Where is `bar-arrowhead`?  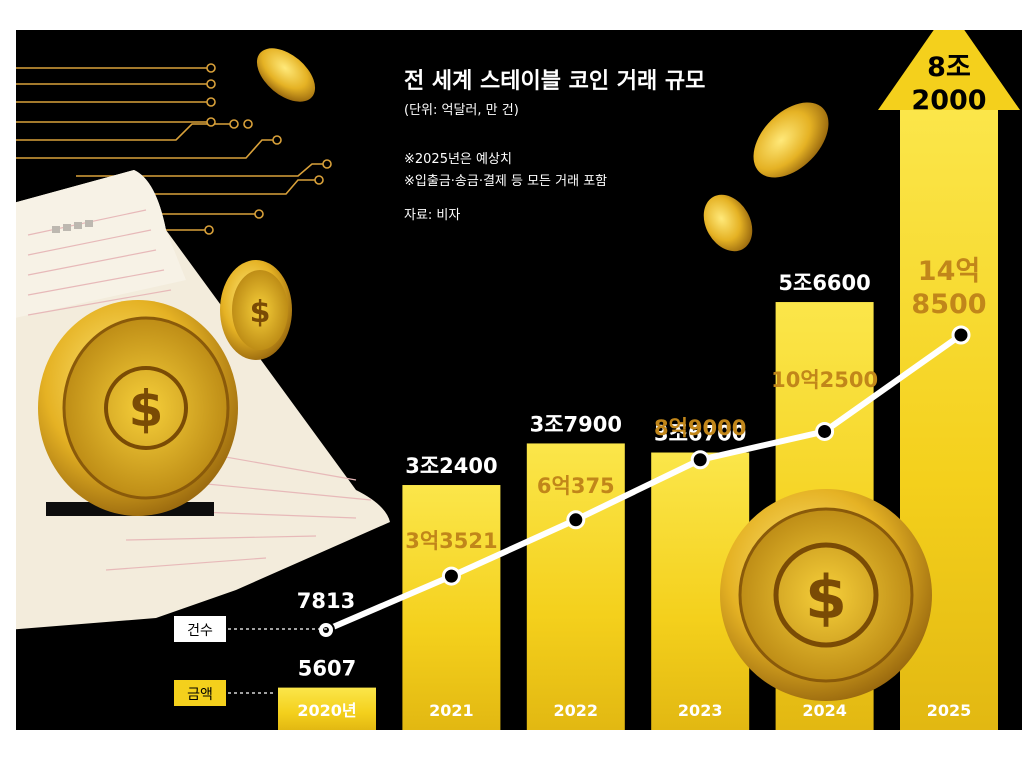 bar-arrowhead is located at coordinates (949, 70).